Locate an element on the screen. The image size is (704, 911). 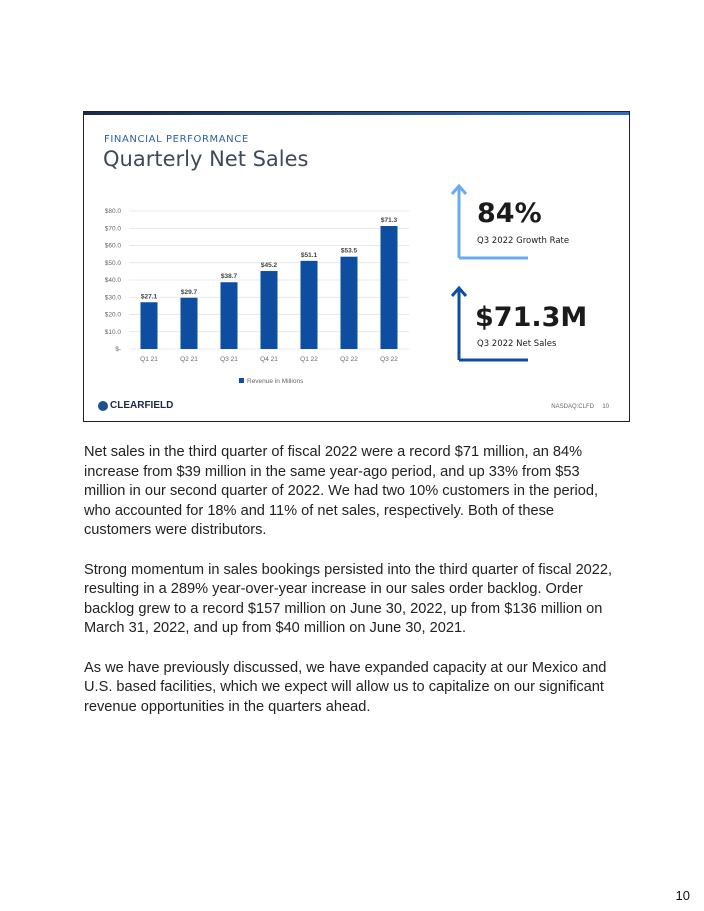
y-tick-label: $60.0 is located at coordinates (113, 246).